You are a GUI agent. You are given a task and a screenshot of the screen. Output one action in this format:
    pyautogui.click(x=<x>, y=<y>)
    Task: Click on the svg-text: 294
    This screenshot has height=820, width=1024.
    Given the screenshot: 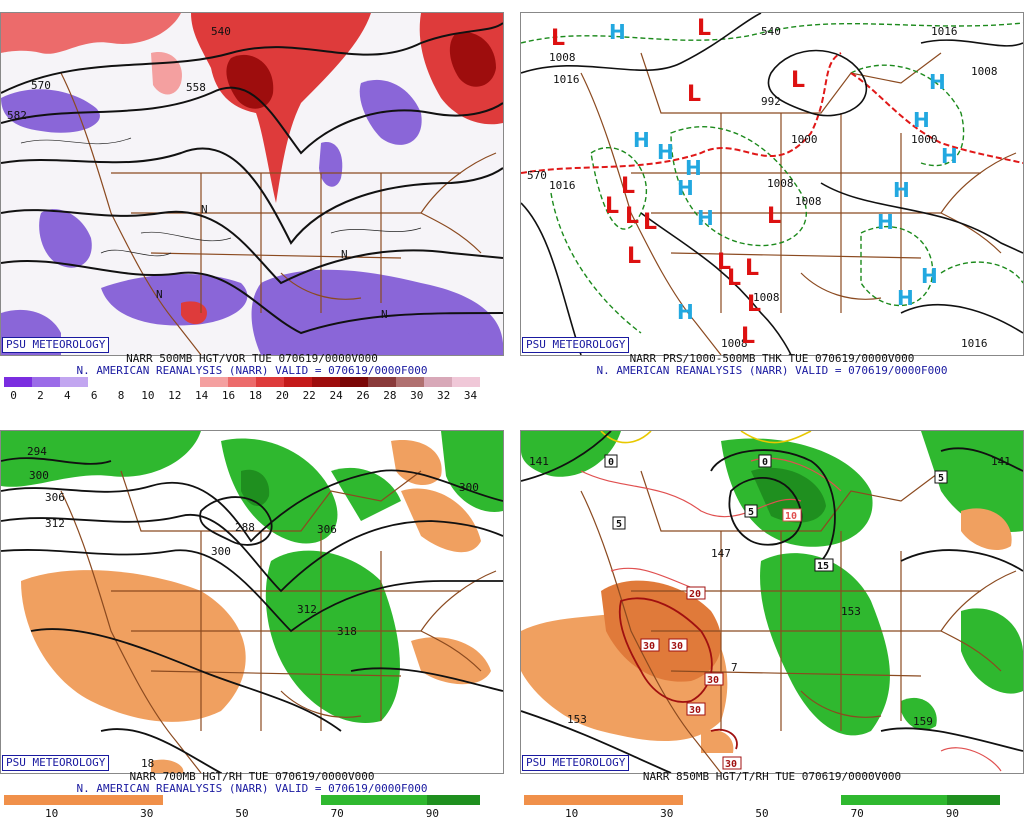 What is the action you would take?
    pyautogui.click(x=37, y=451)
    